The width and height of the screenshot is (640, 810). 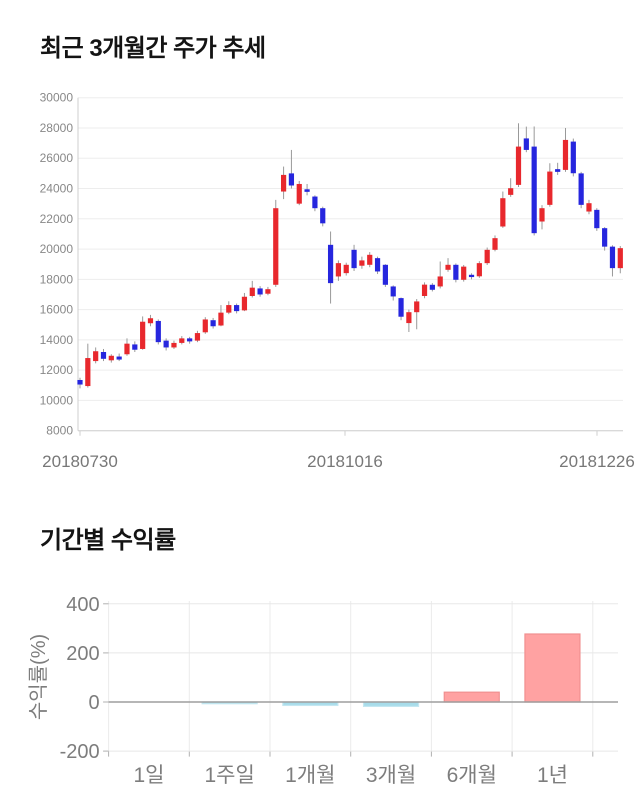 What do you see at coordinates (108, 540) in the screenshot?
I see `returns-chart-title: 기간별 수익률` at bounding box center [108, 540].